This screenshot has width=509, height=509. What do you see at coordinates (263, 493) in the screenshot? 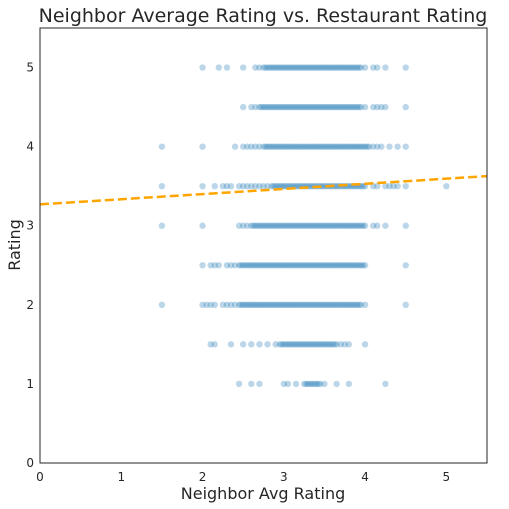
I see `x-axis-label: Neighbor Avg Rating` at bounding box center [263, 493].